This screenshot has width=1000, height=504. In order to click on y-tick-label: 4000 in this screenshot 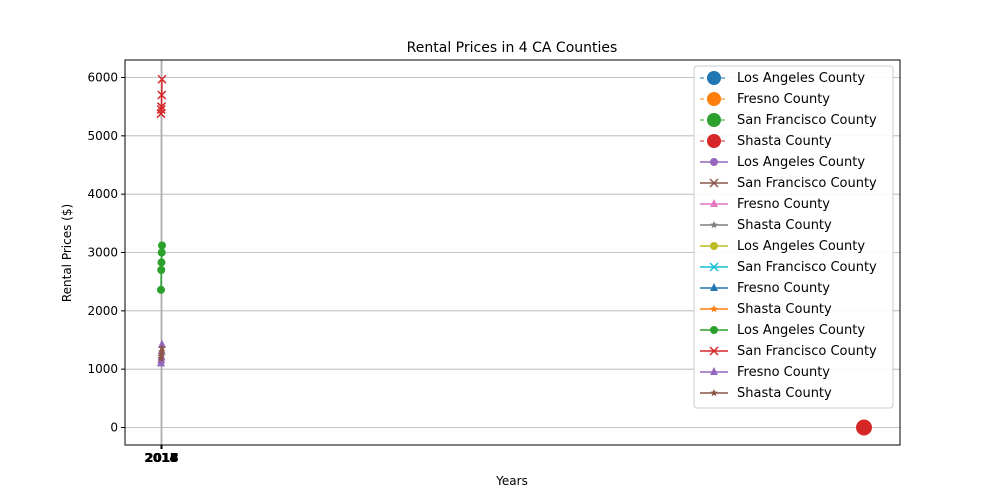, I will do `click(102, 194)`.